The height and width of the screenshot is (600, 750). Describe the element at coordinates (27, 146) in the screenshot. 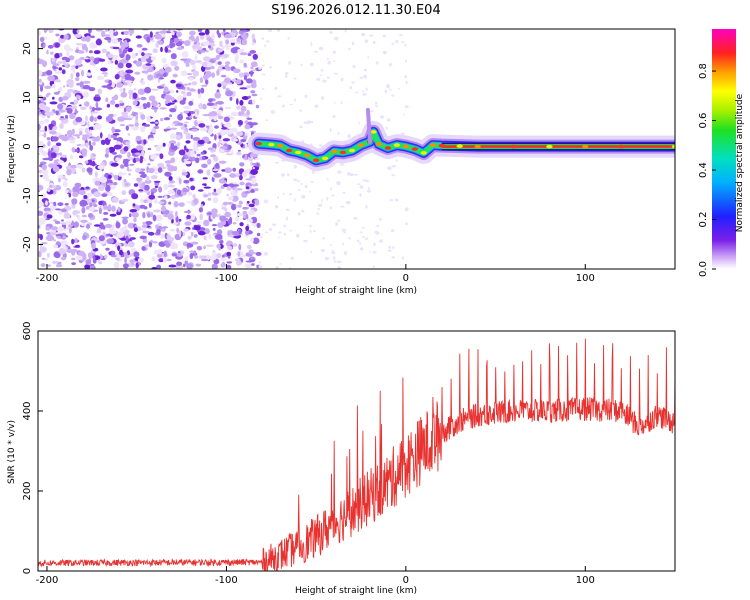

I see `spectrogram-y-tick-label: 0` at that location.